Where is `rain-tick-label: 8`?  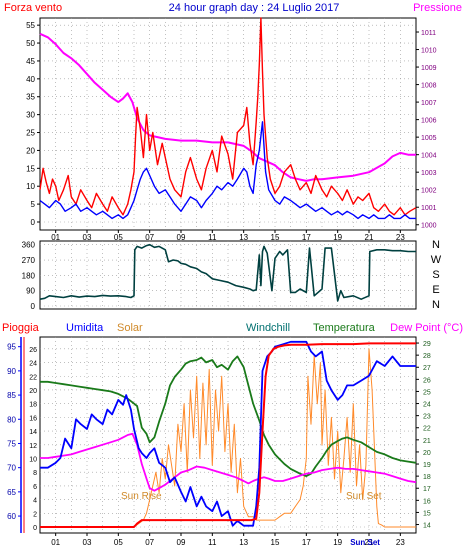
rain-tick-label: 8 is located at coordinates (35, 473).